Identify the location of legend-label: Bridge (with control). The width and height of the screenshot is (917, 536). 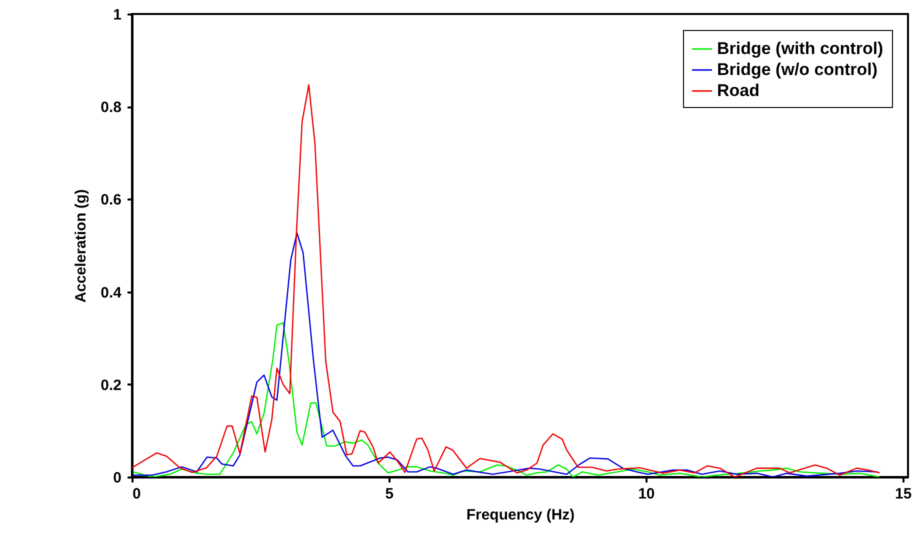
(800, 48).